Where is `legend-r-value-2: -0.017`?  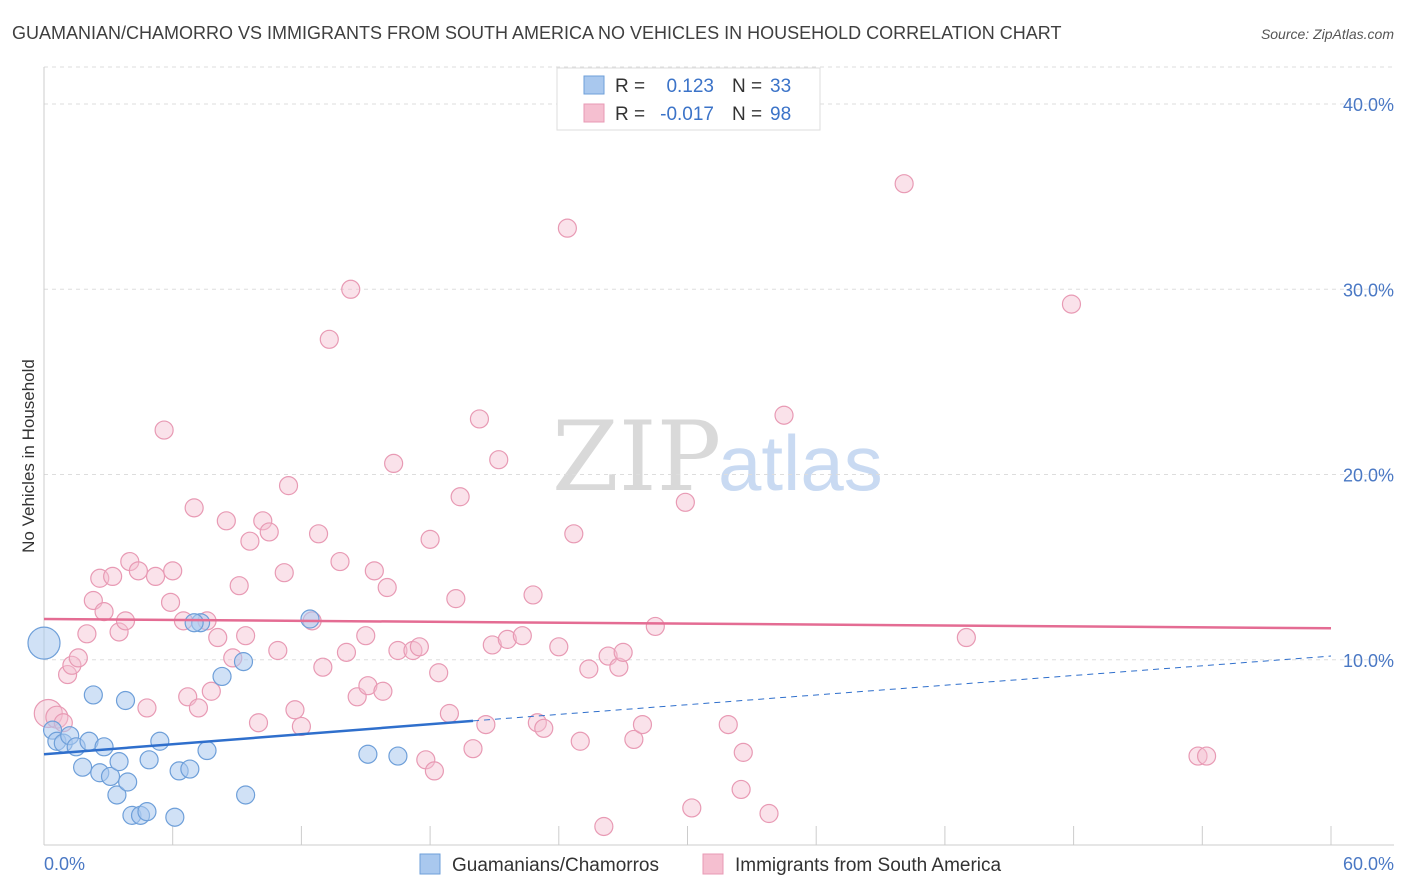 legend-r-value-2: -0.017 is located at coordinates (687, 114).